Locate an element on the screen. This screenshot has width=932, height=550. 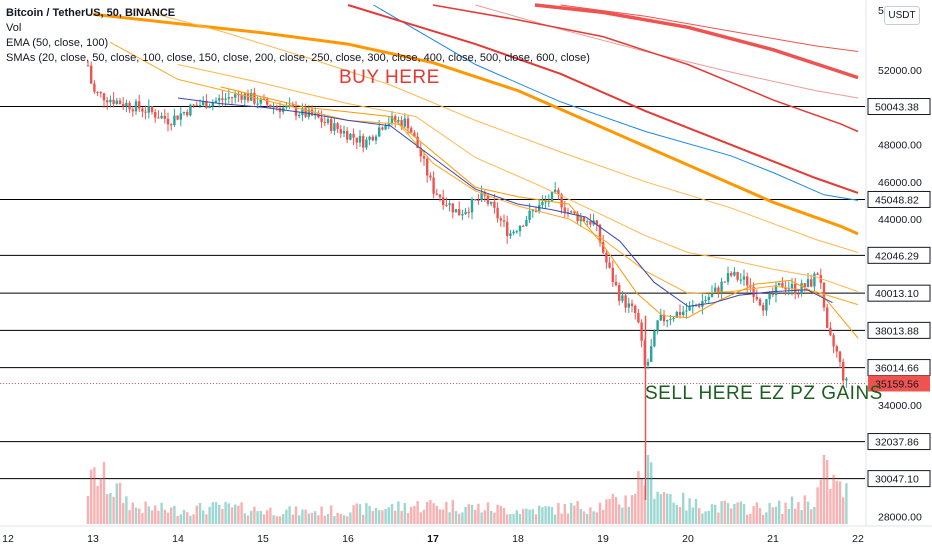
last-price-box is located at coordinates (899, 383).